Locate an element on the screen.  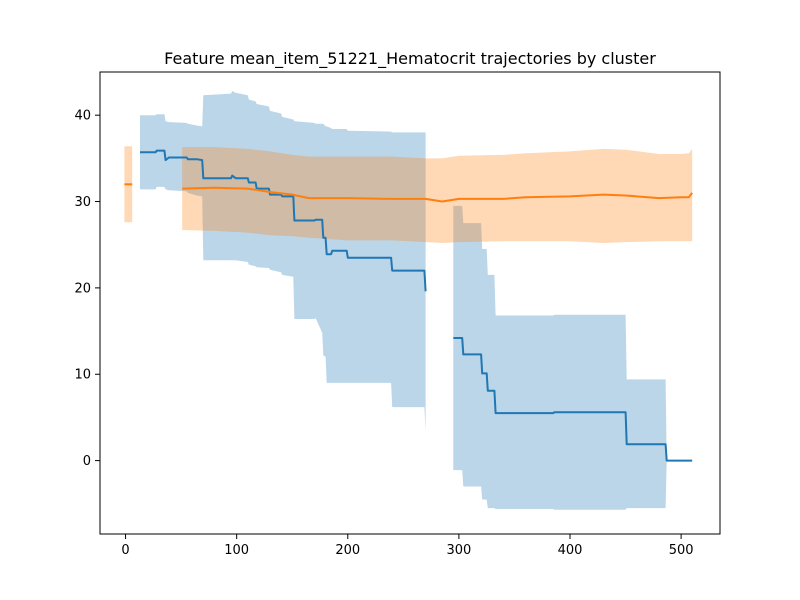
y-tick-label: 30 is located at coordinates (82, 202).